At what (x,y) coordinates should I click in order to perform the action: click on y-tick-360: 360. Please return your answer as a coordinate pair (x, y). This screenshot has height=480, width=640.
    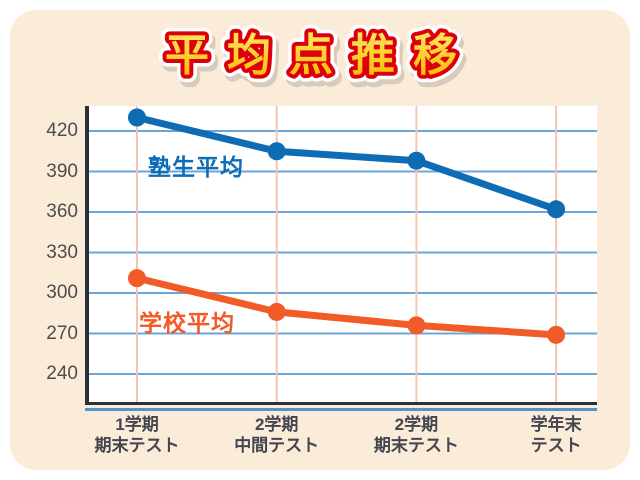
    Looking at the image, I should click on (62, 211).